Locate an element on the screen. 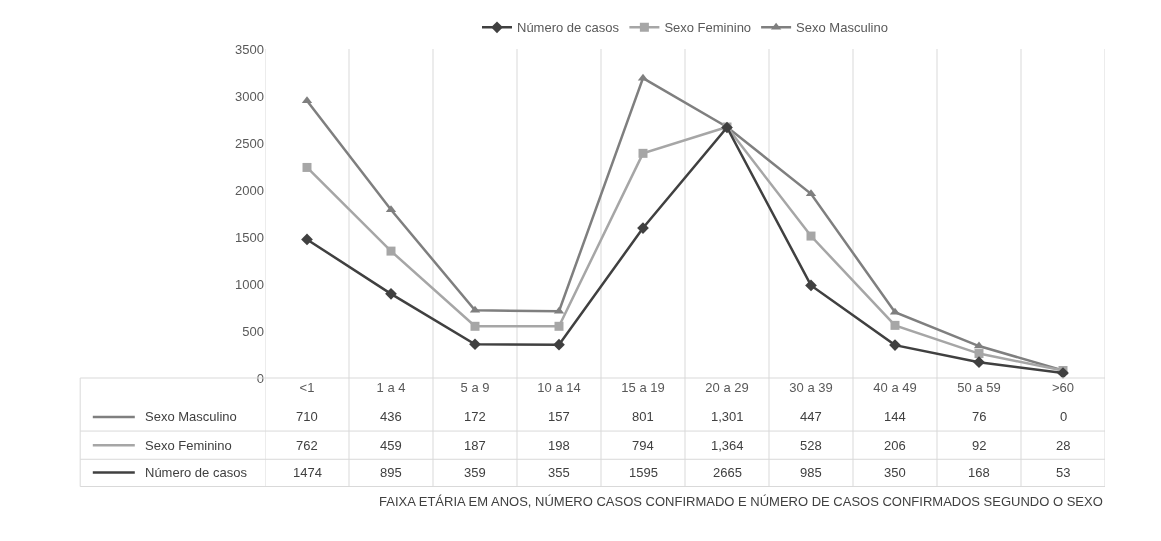 This screenshot has height=541, width=1161. text: 801 is located at coordinates (643, 416).